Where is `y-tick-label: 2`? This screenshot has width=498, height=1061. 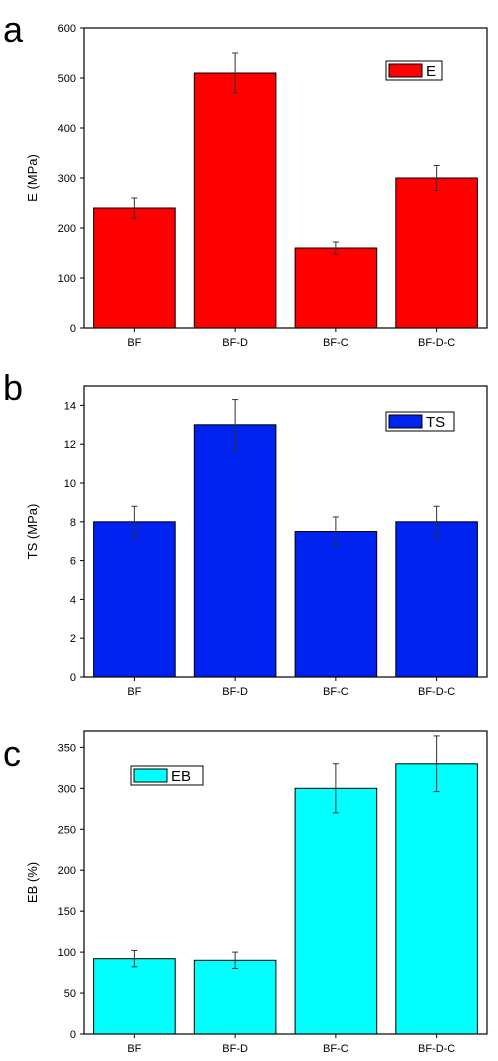 y-tick-label: 2 is located at coordinates (73, 639).